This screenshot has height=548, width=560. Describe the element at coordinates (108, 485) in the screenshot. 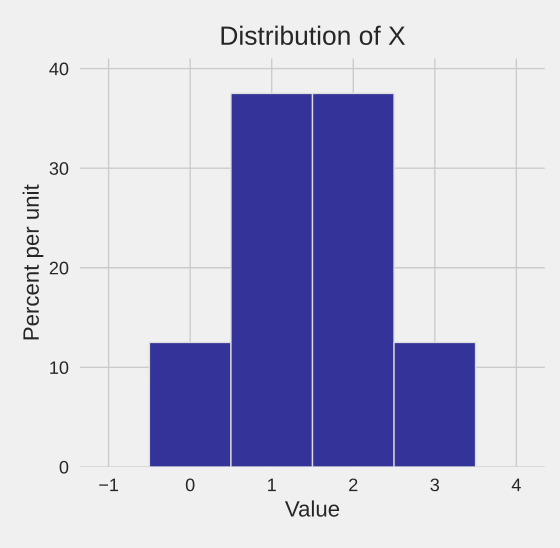

I see `x-tick-label: −1` at that location.